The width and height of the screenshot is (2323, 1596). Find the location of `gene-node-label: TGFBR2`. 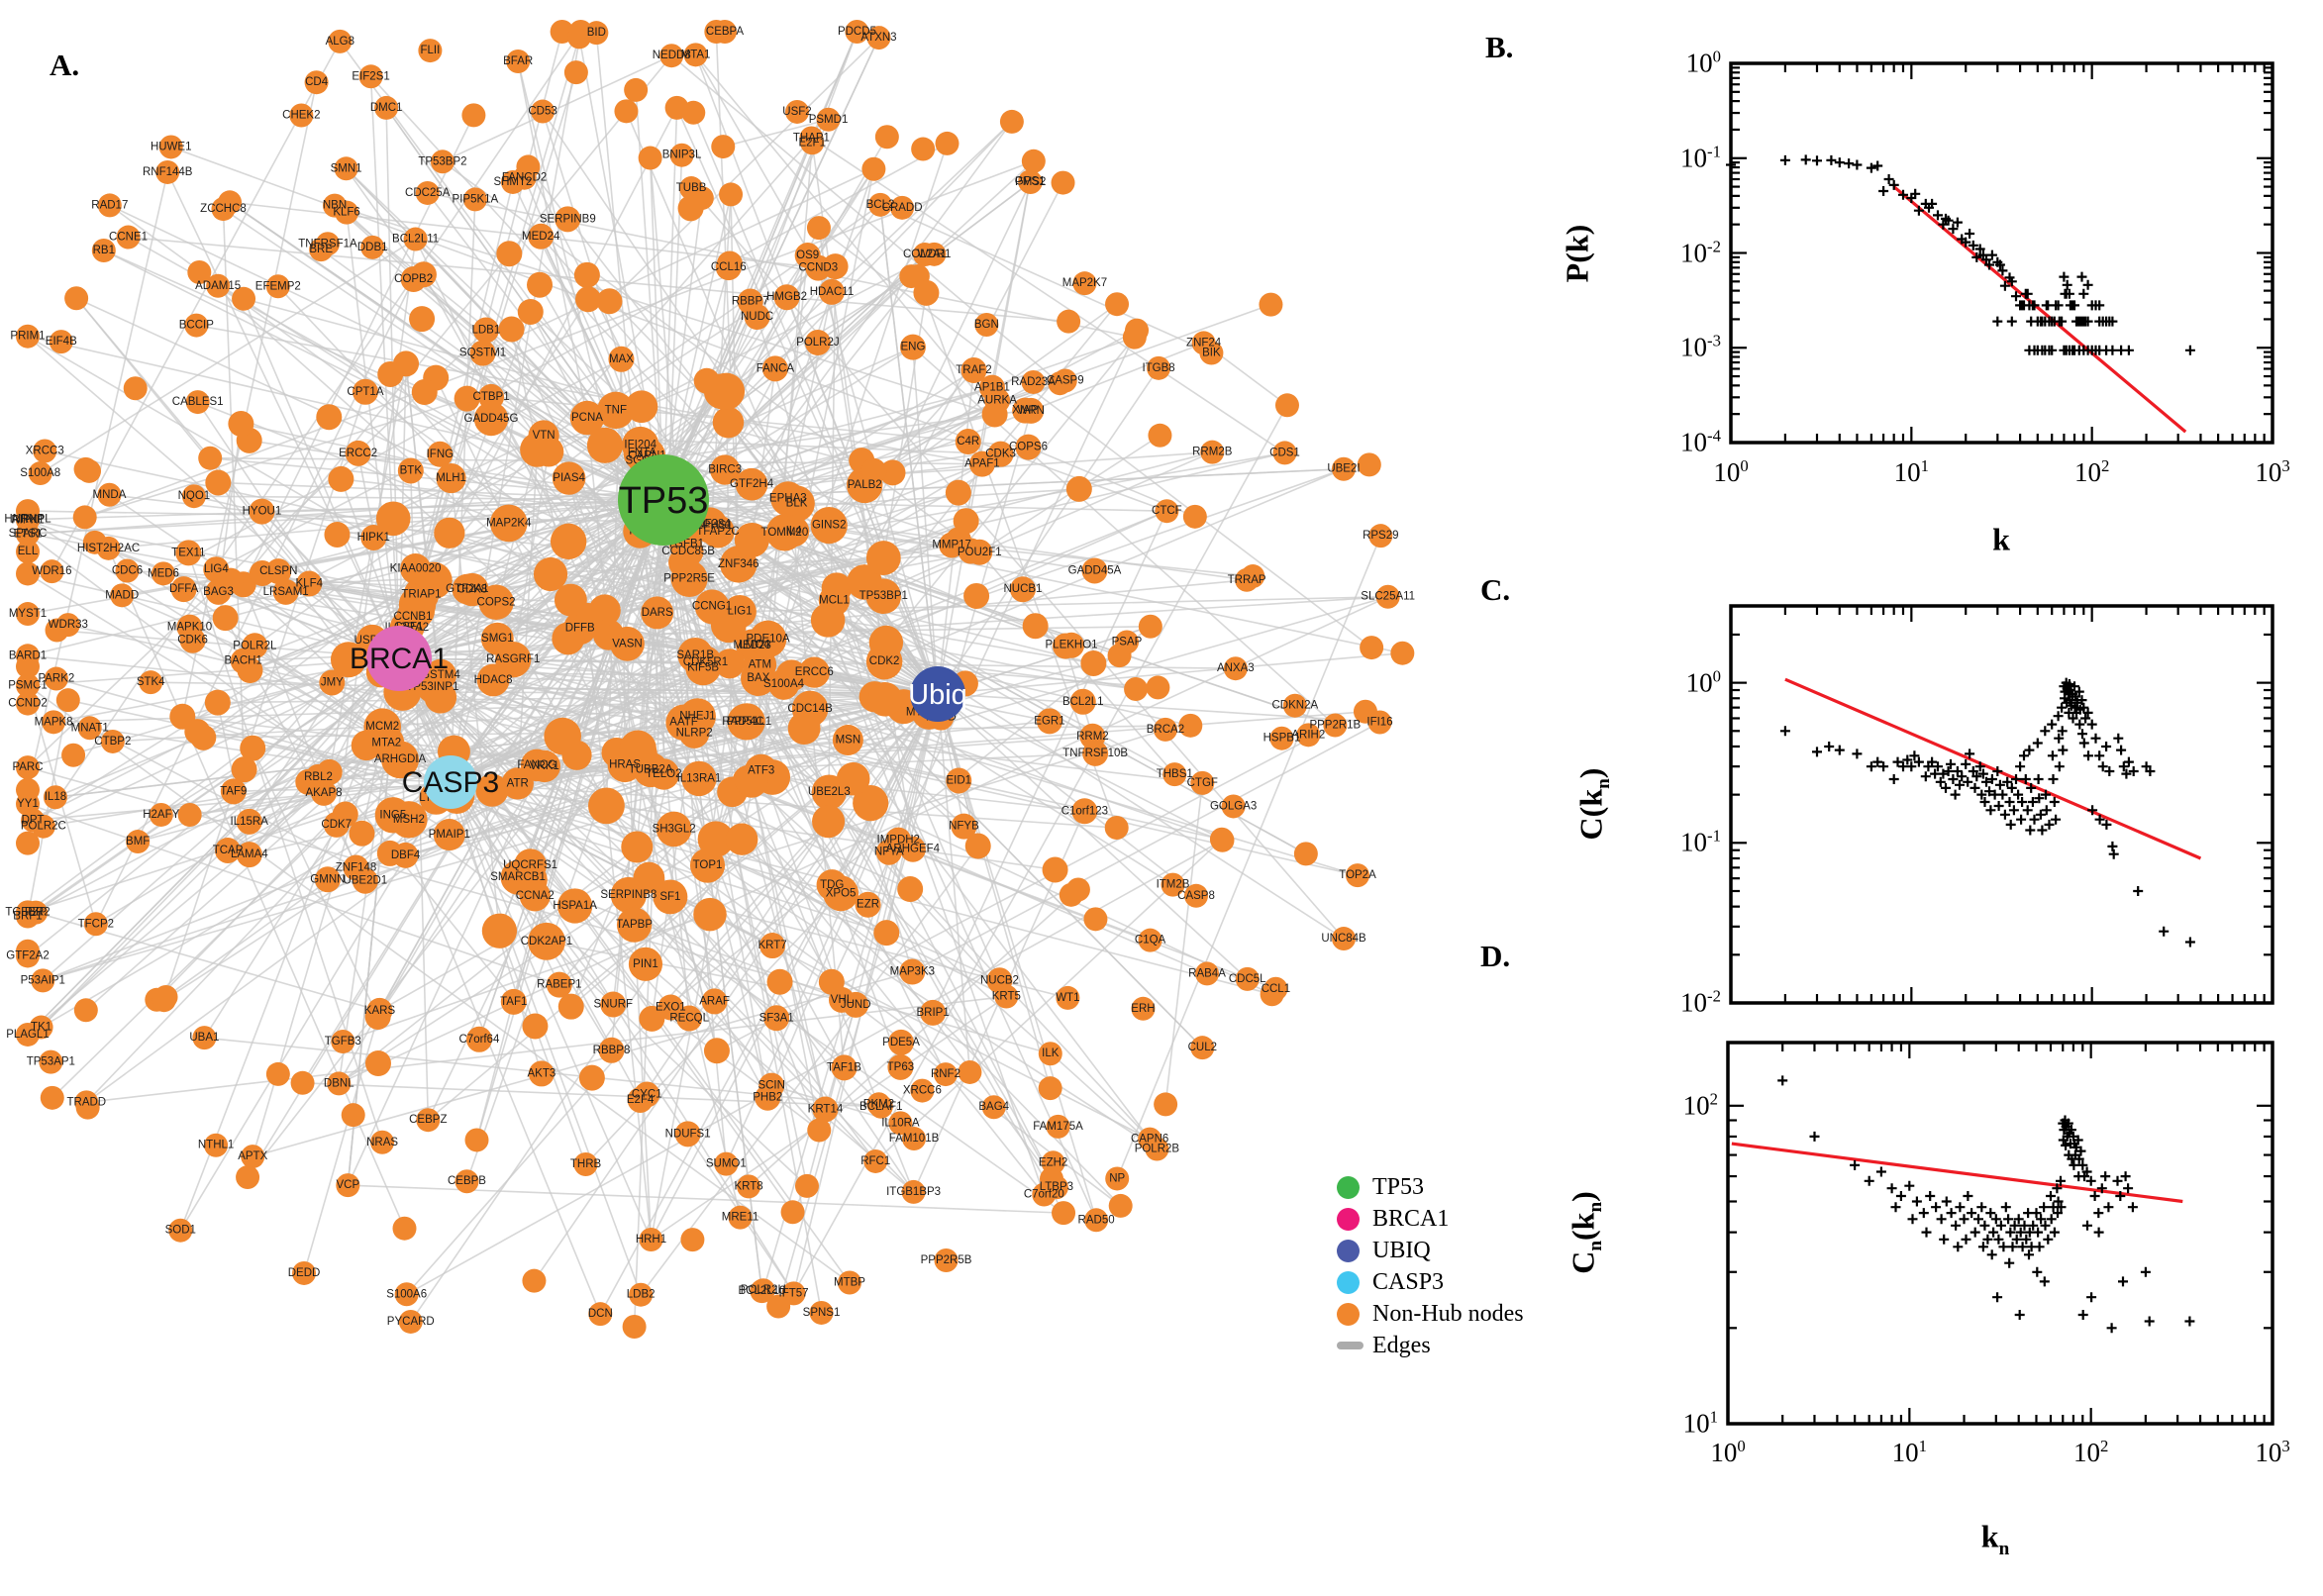

gene-node-label: TGFBR2 is located at coordinates (27, 912).